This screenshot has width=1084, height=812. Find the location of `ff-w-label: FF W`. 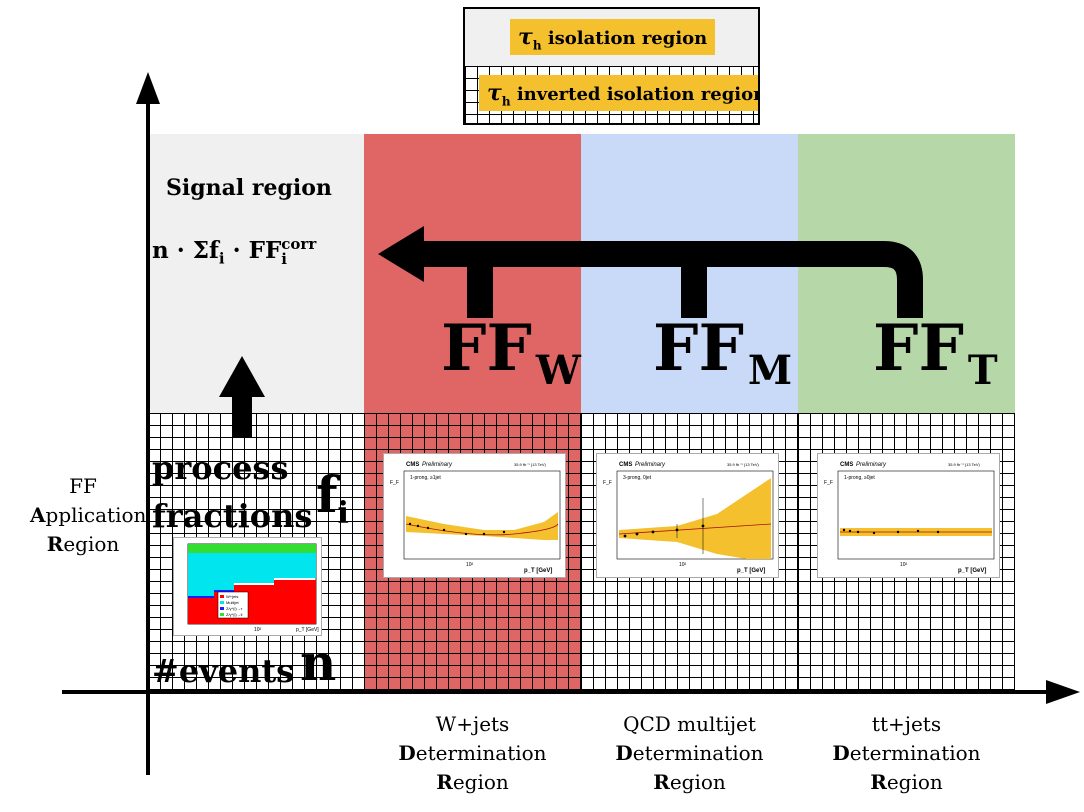

ff-w-label: FF W is located at coordinates (511, 354).